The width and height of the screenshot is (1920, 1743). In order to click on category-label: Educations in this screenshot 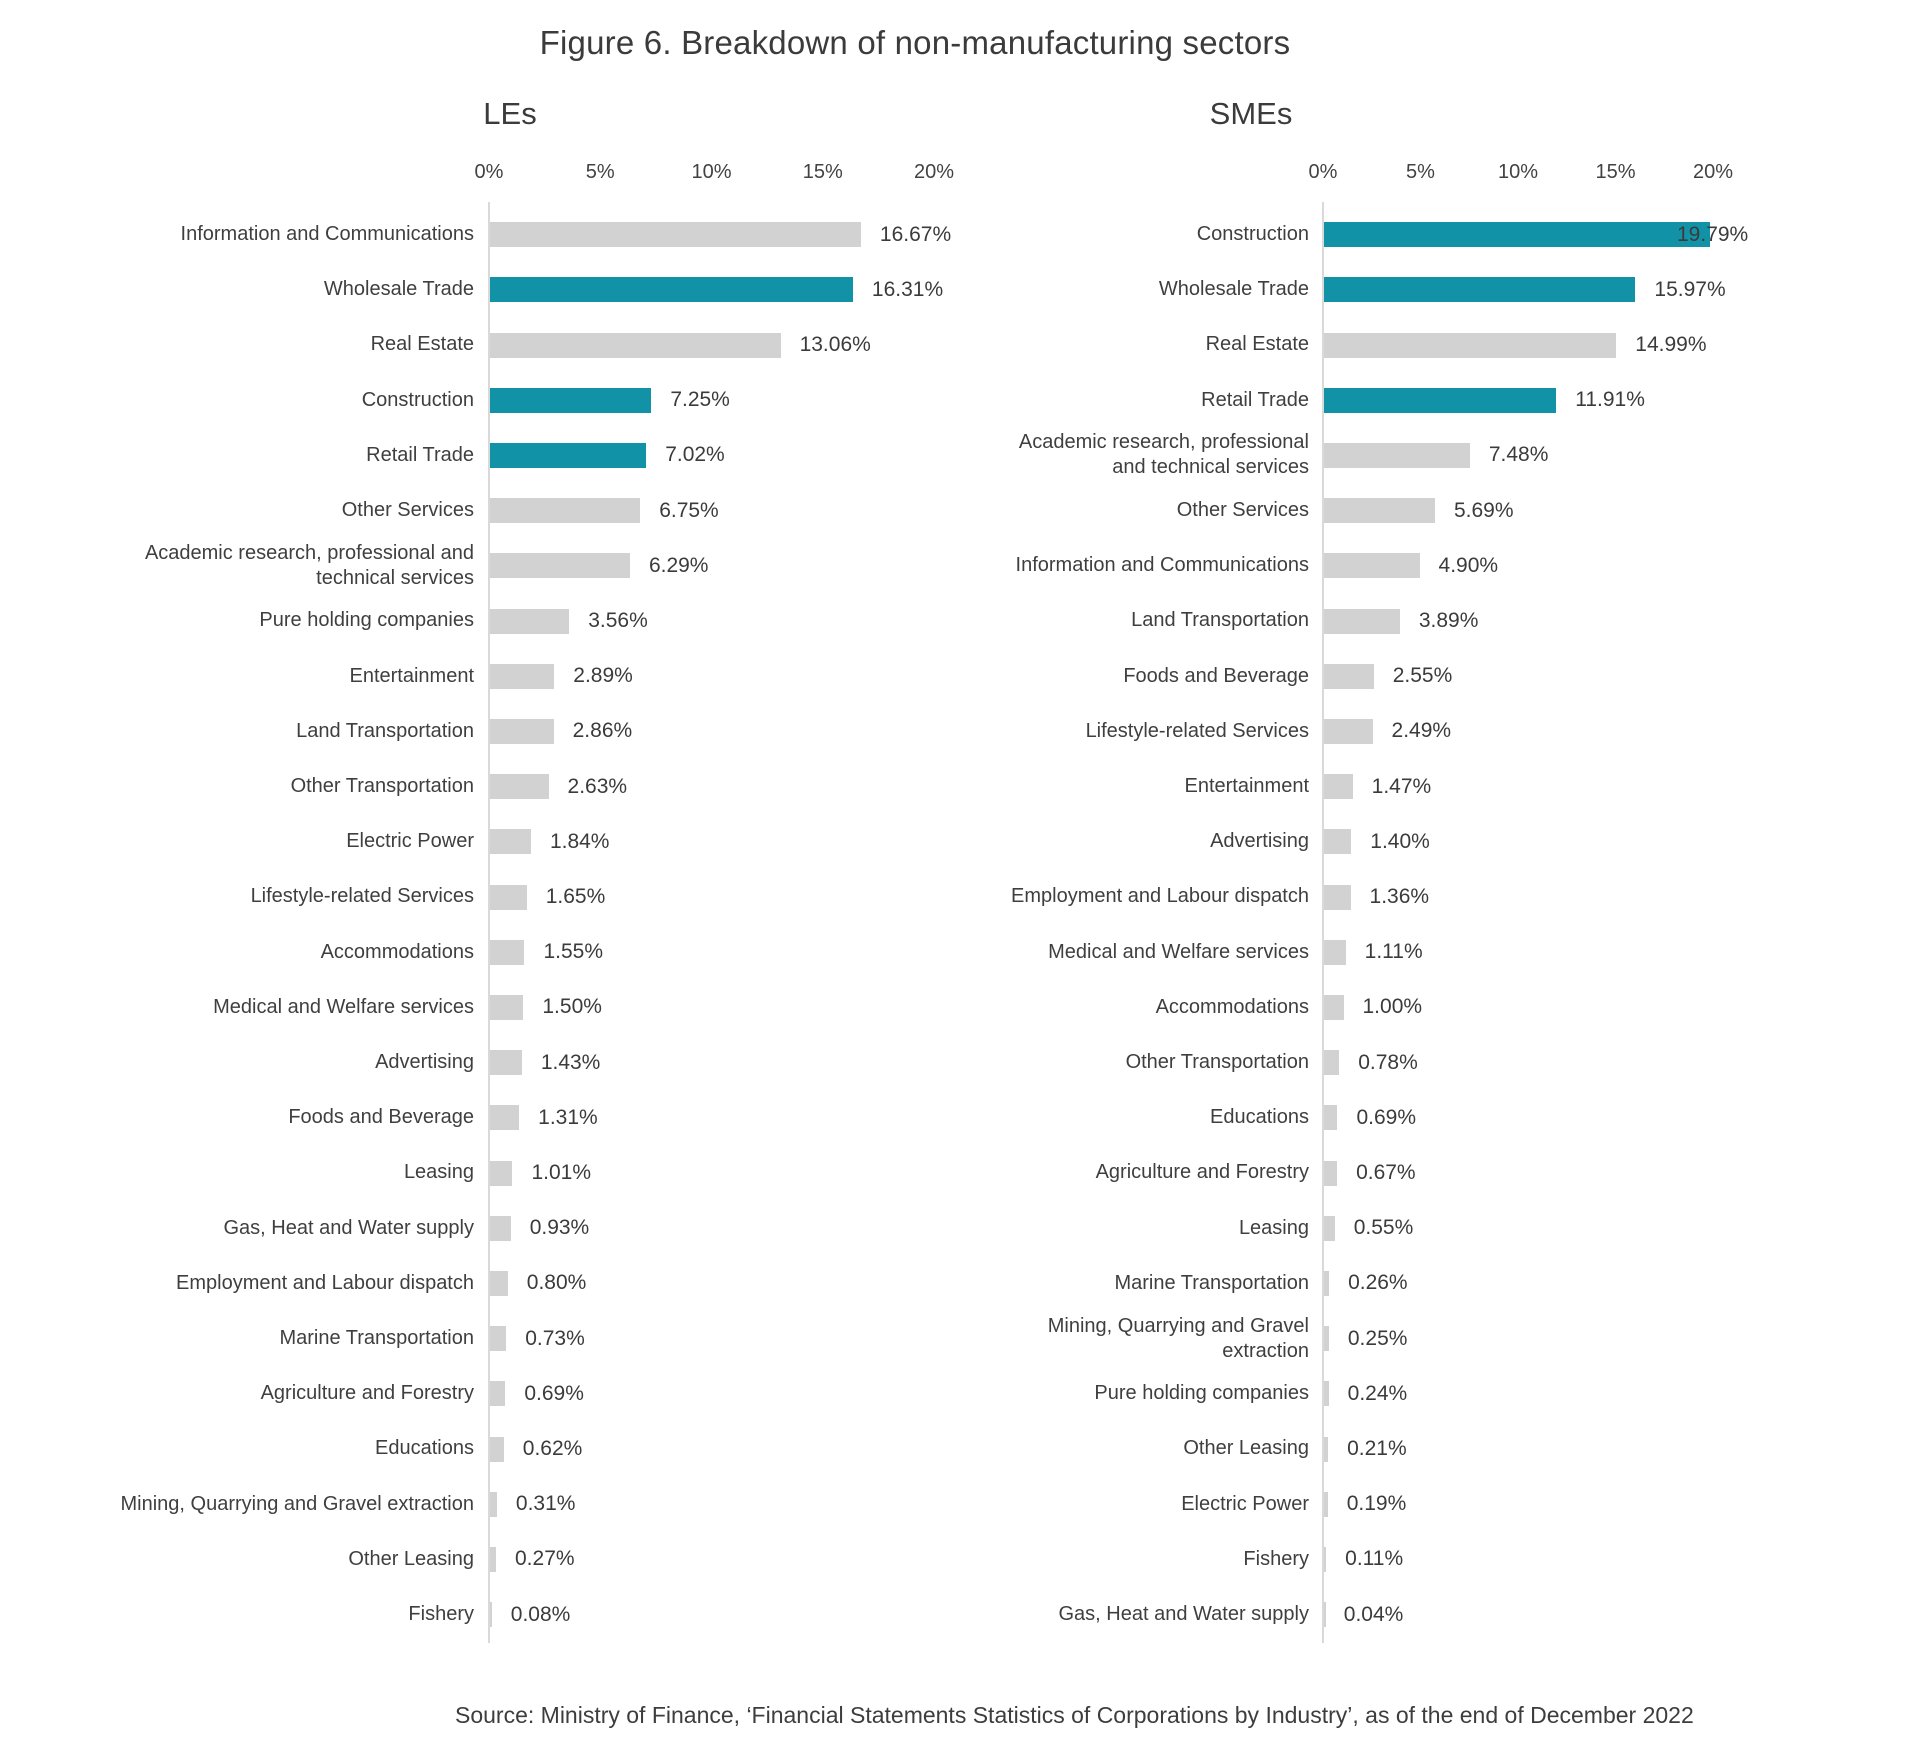, I will do `click(424, 1448)`.